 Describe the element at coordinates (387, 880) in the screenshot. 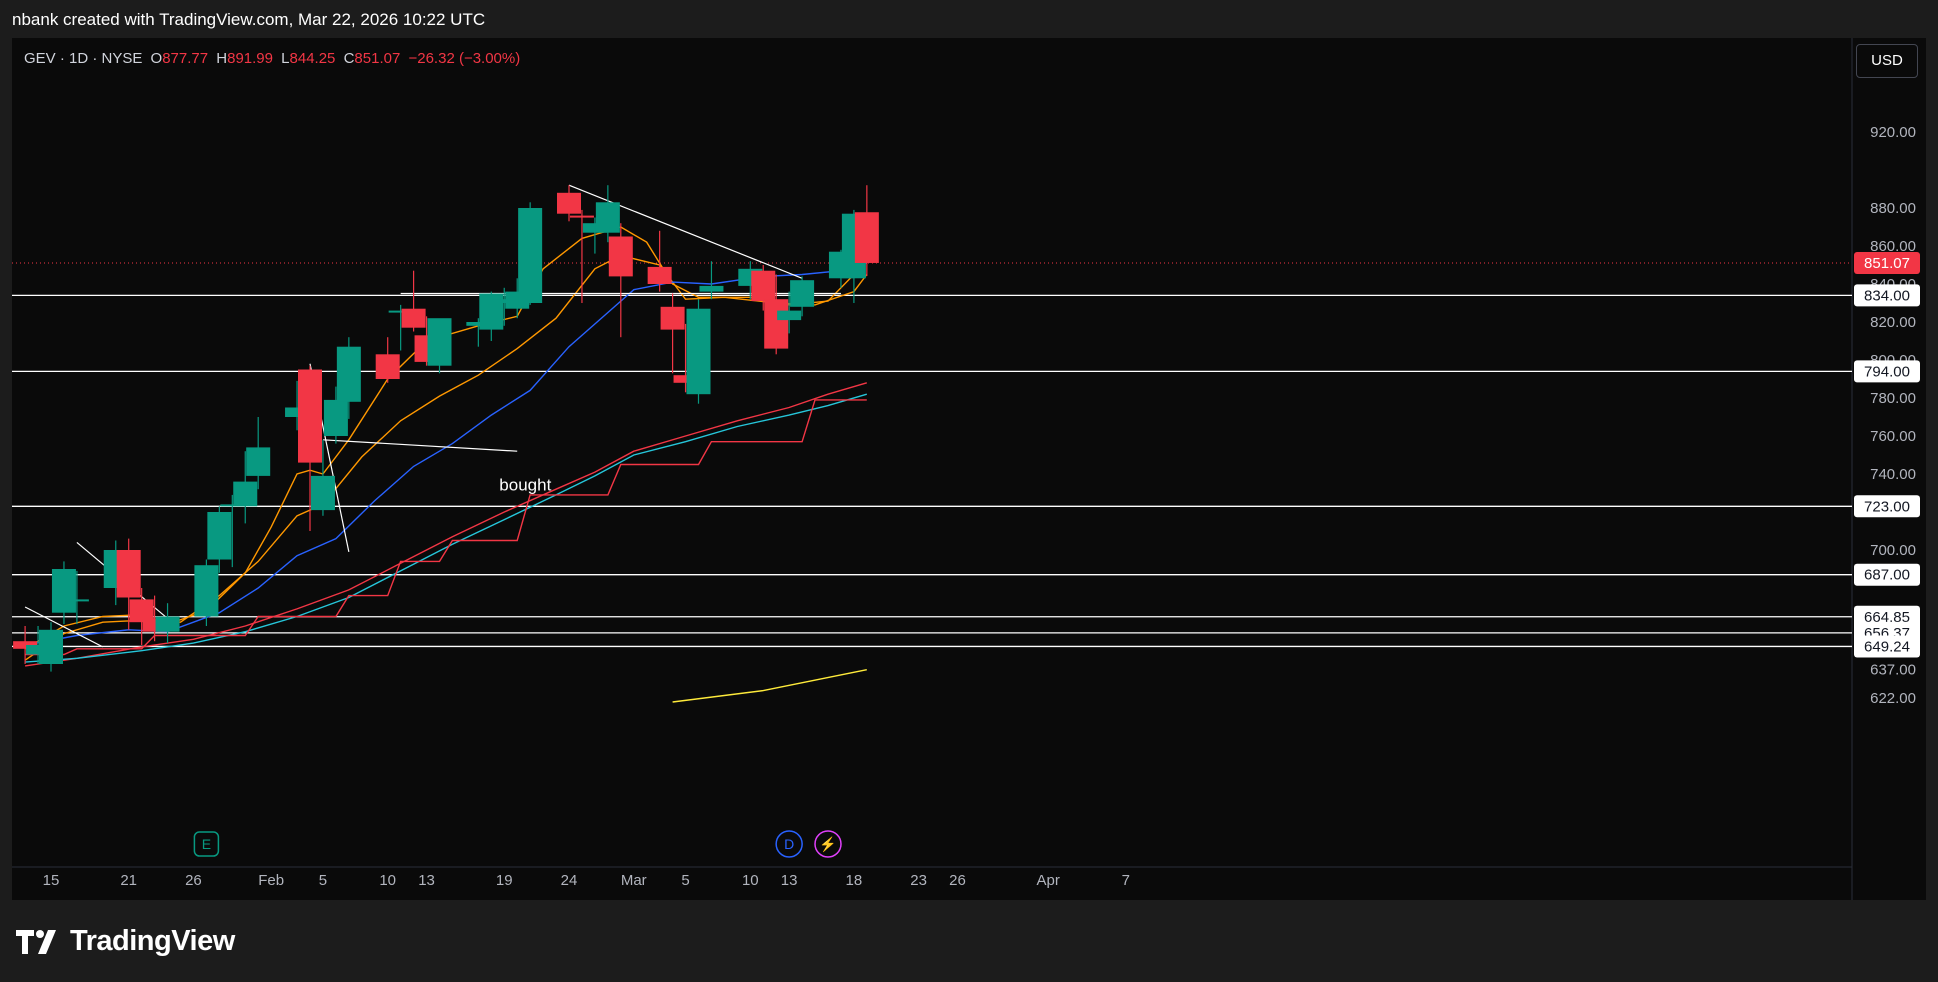

I see `x-tick-label: 10` at that location.